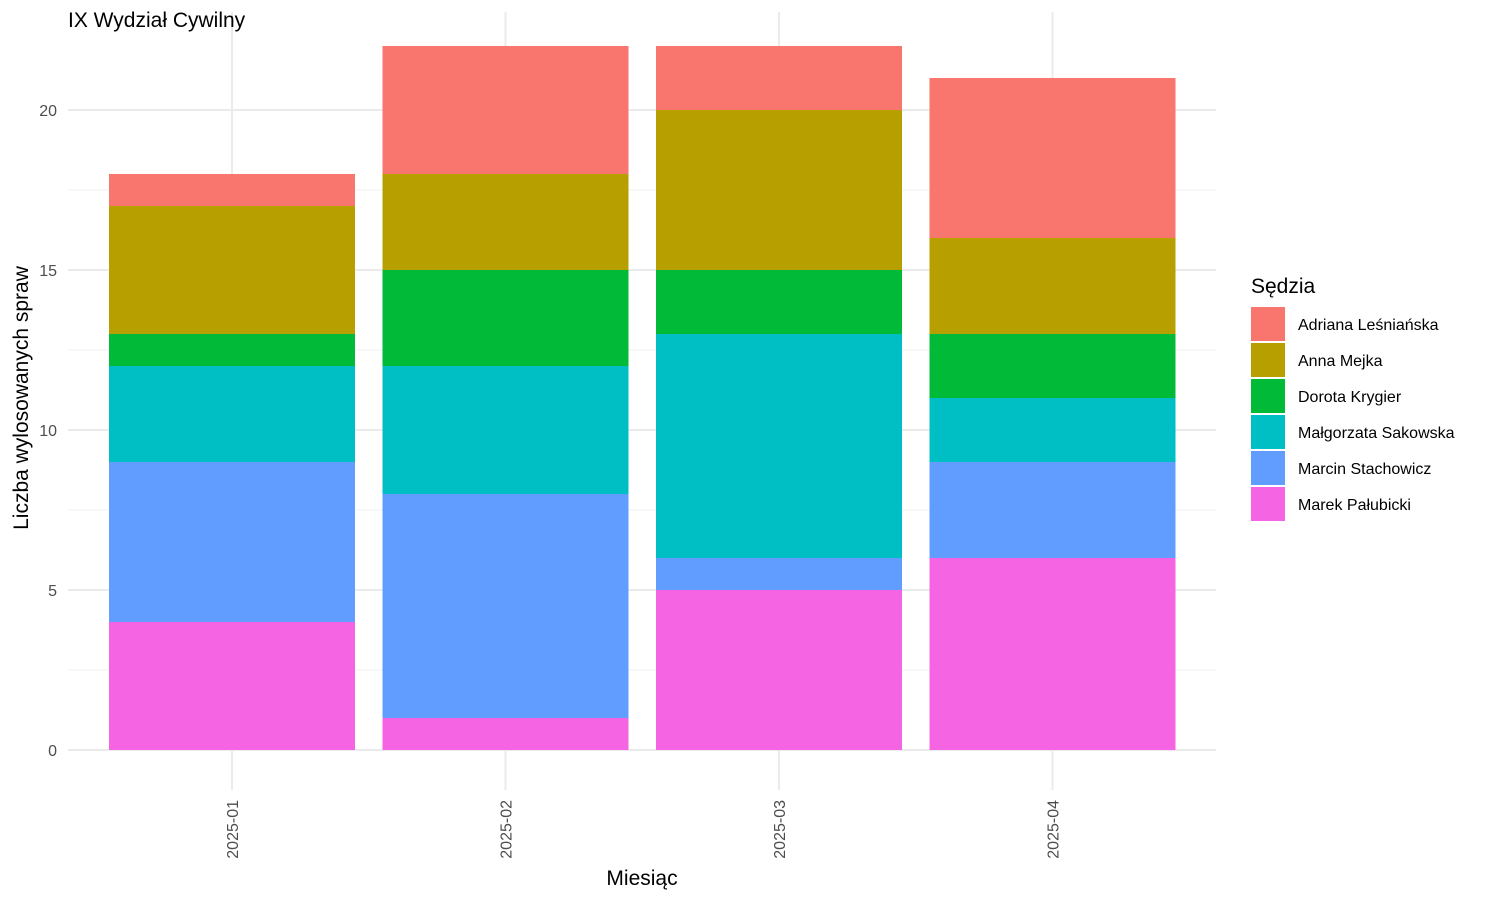 The height and width of the screenshot is (900, 1500). What do you see at coordinates (1054, 829) in the screenshot?
I see `x-tick-label: 2025-04` at bounding box center [1054, 829].